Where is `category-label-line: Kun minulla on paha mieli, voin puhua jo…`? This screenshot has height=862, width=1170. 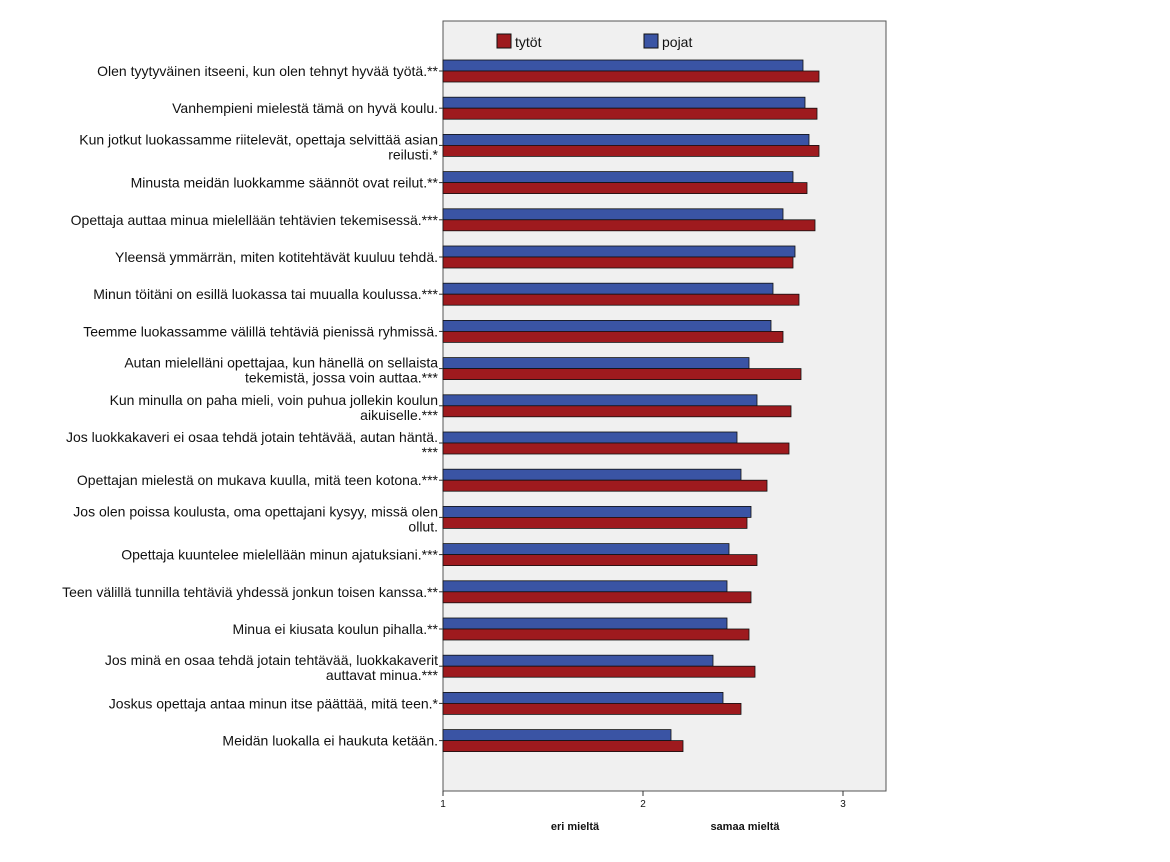 category-label-line: Kun minulla on paha mieli, voin puhua jo… is located at coordinates (274, 400).